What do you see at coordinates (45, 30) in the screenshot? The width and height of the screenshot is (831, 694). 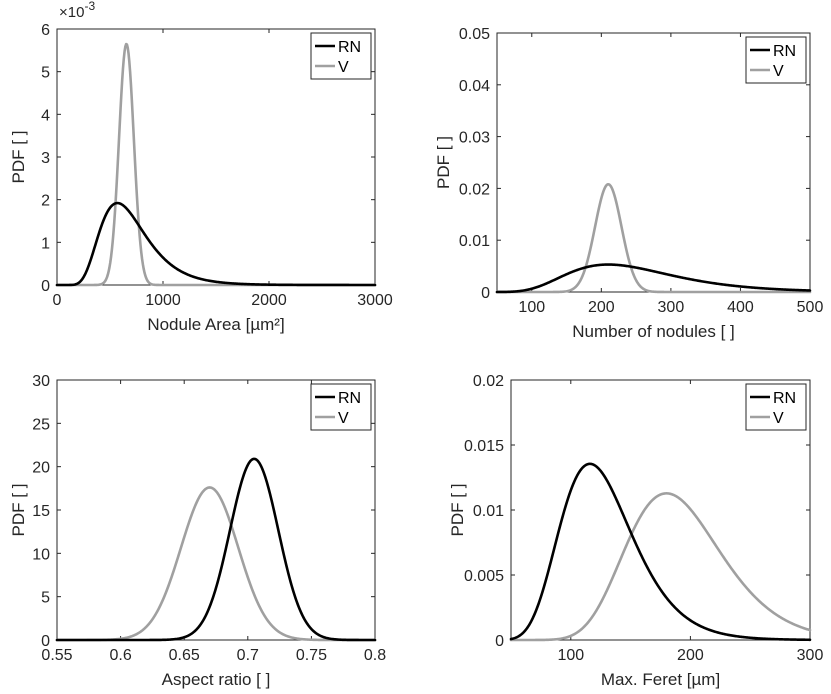 I see `y-tick-label: 6` at bounding box center [45, 30].